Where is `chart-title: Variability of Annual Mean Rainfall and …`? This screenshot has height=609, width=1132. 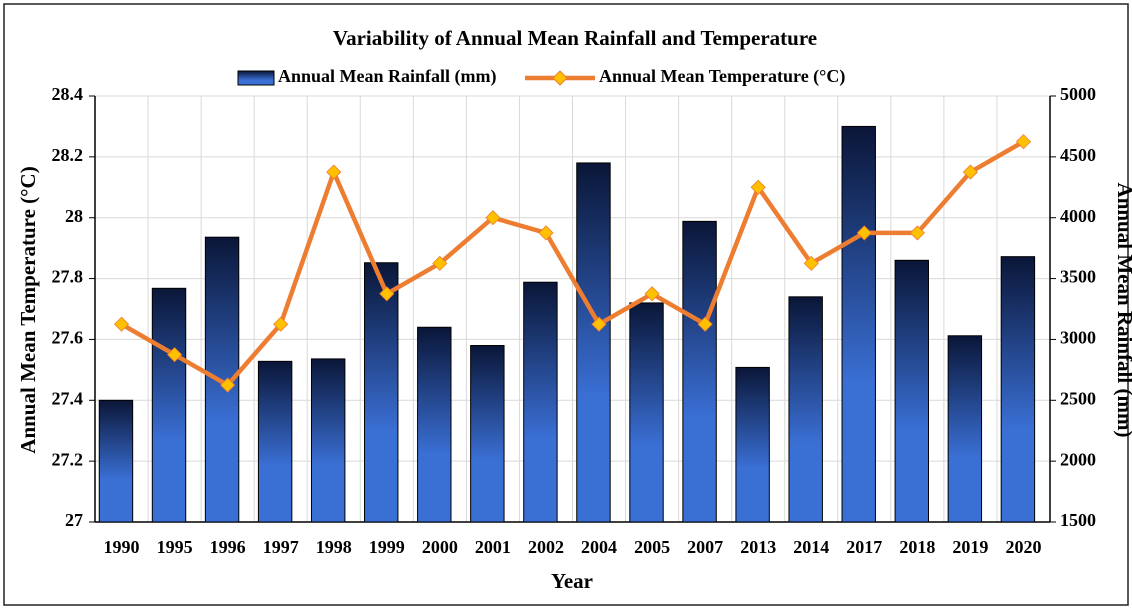 chart-title: Variability of Annual Mean Rainfall and … is located at coordinates (575, 38).